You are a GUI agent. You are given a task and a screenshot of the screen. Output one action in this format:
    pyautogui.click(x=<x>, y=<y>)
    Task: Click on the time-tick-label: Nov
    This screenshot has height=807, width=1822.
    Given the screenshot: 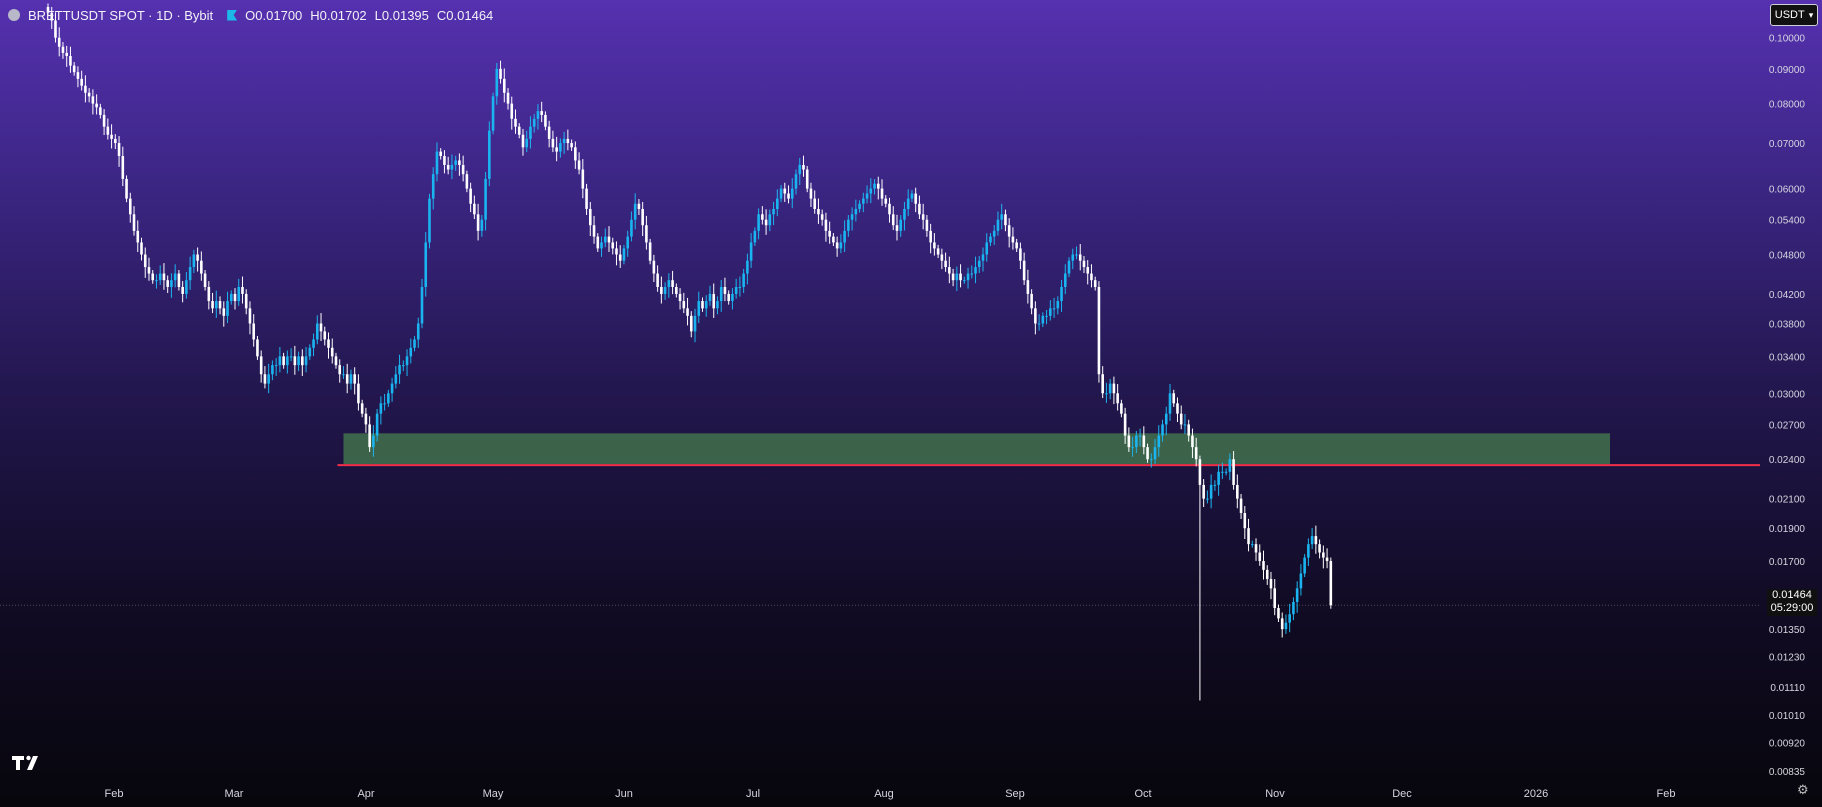 What is the action you would take?
    pyautogui.click(x=1275, y=794)
    